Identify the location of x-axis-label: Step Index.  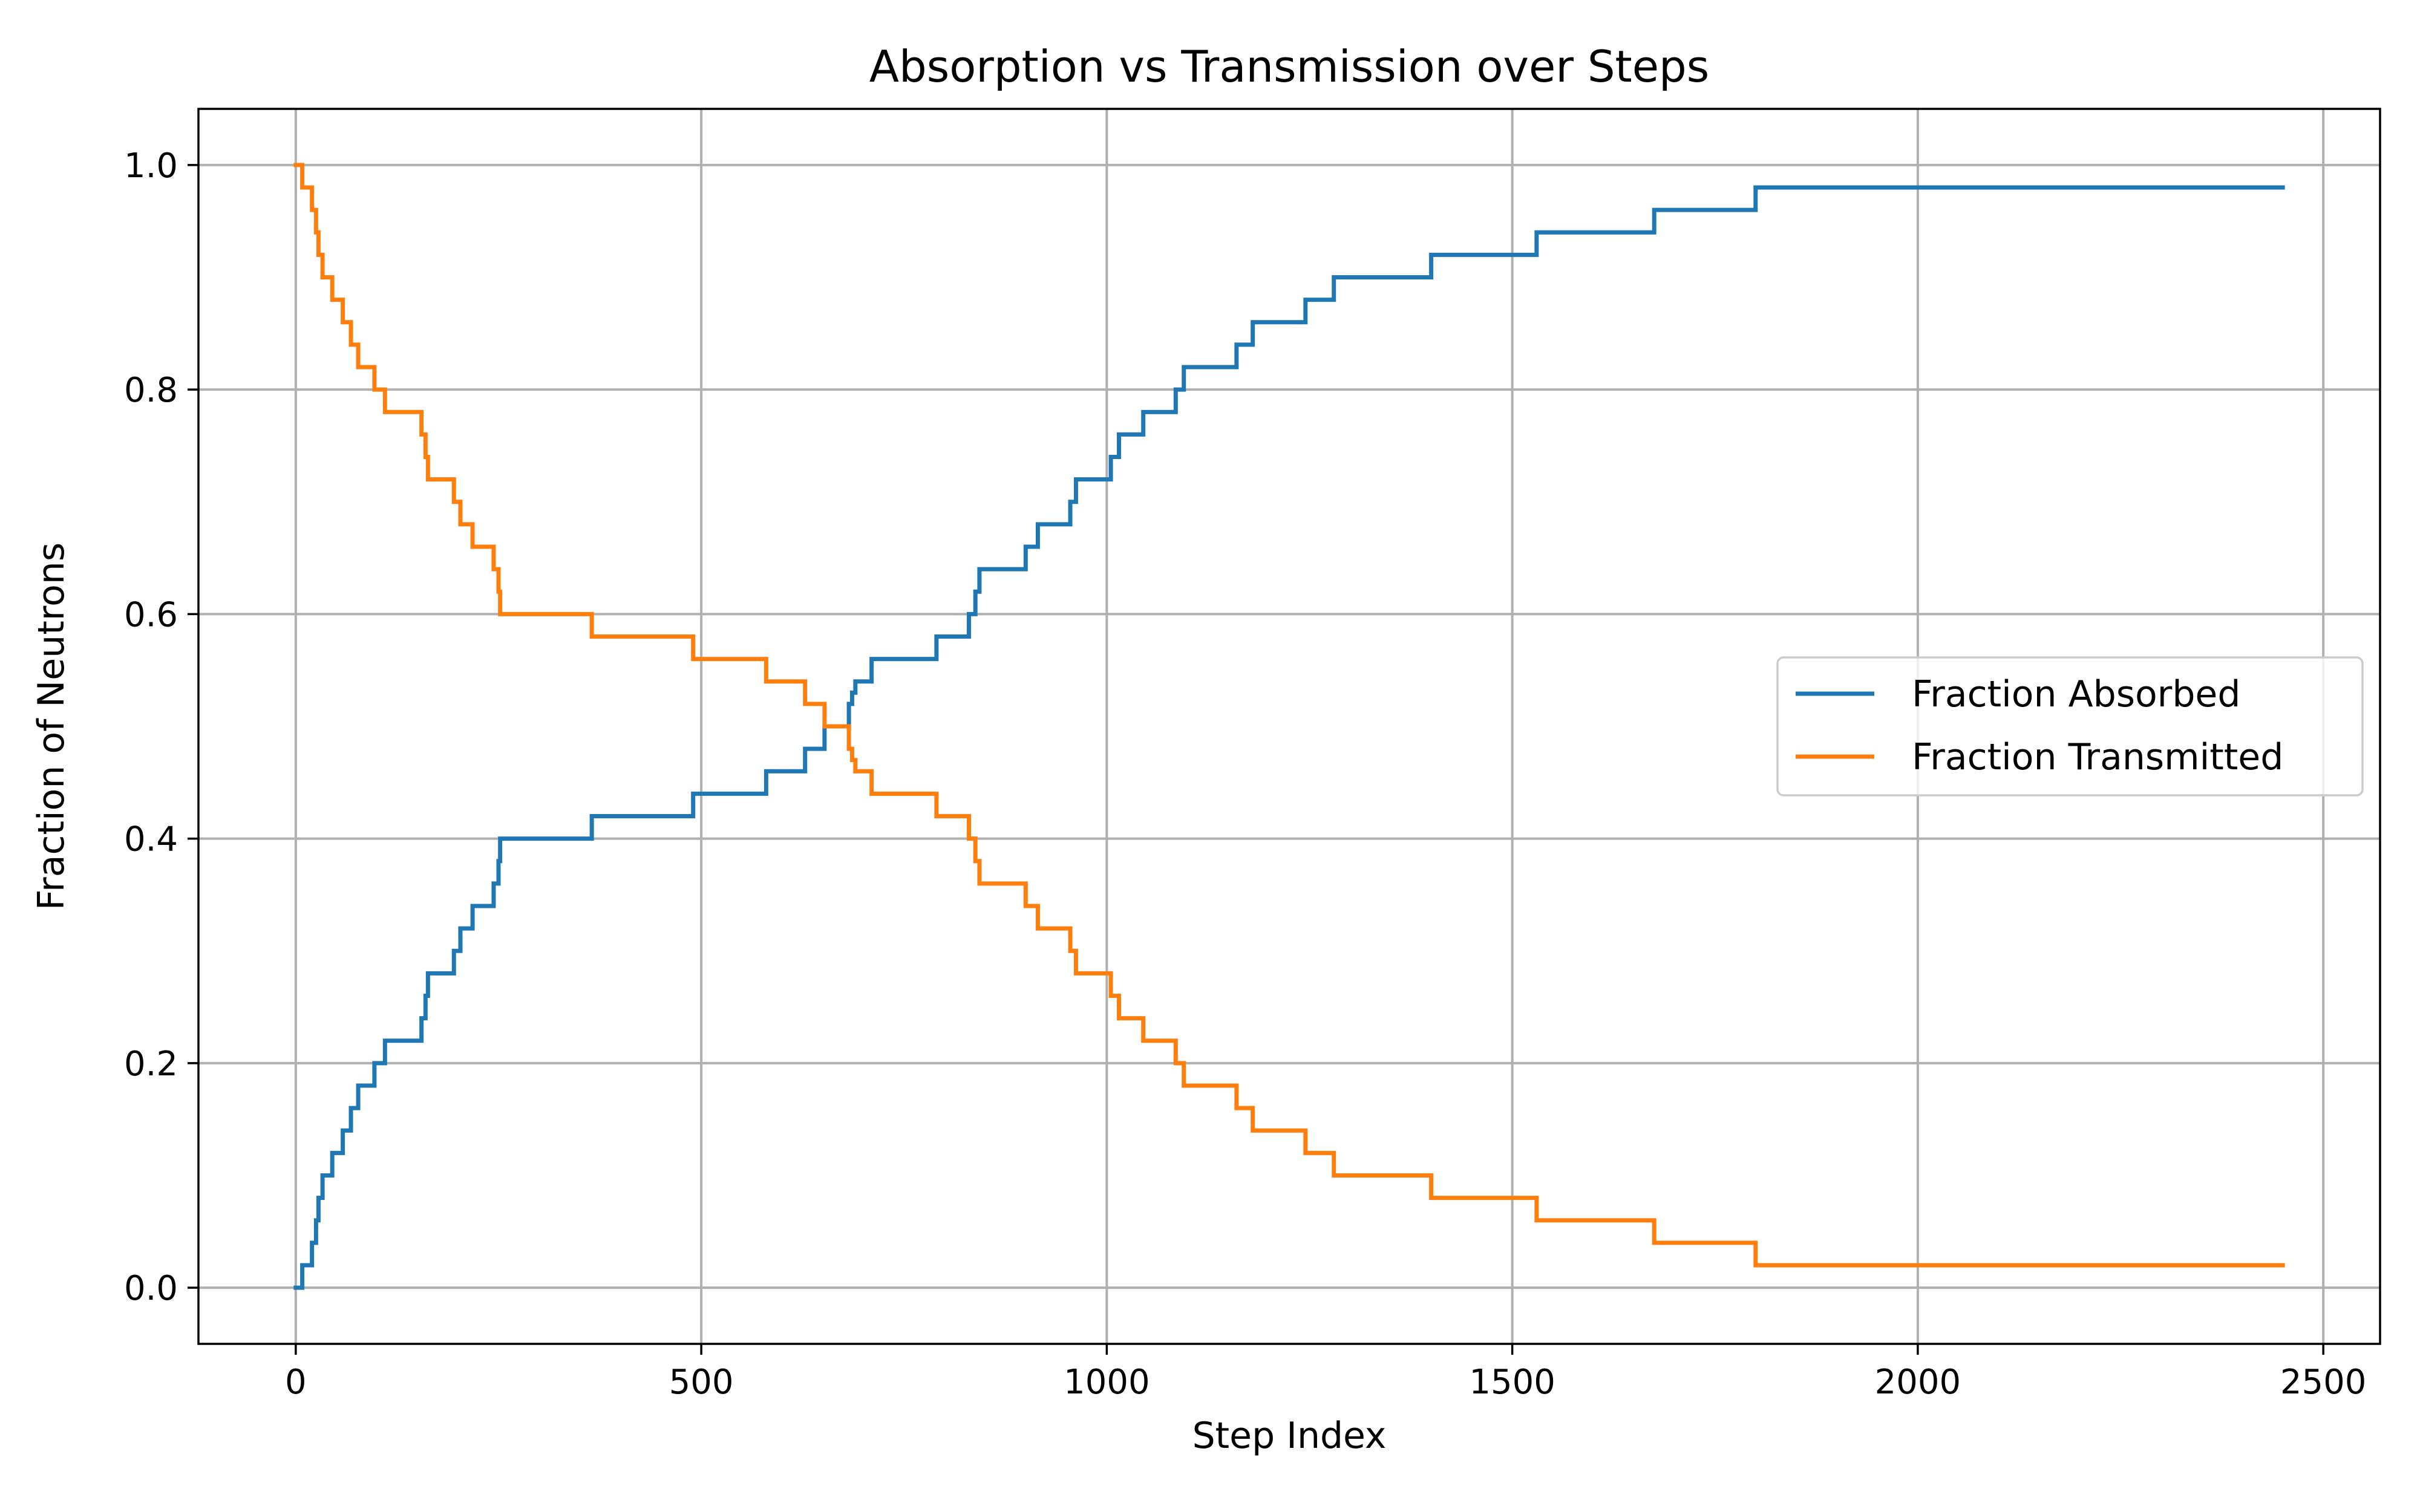
(1289, 1436).